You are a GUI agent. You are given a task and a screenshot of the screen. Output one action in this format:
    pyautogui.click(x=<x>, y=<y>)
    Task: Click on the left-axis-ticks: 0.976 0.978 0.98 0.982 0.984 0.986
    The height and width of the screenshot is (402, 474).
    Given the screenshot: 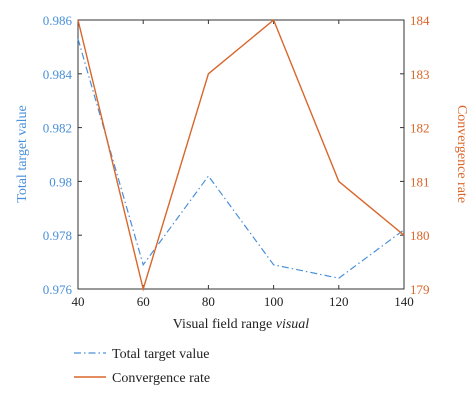 What is the action you would take?
    pyautogui.click(x=62, y=155)
    